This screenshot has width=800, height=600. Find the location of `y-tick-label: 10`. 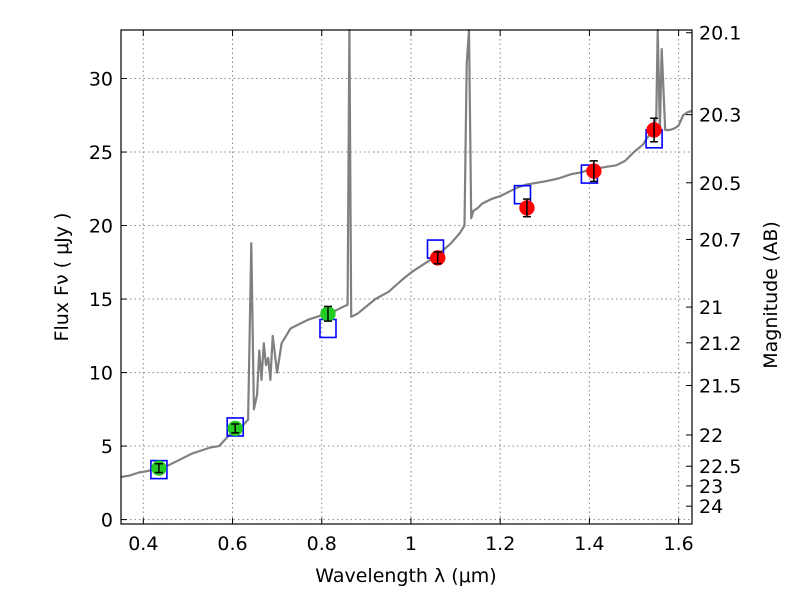

y-tick-label: 10 is located at coordinates (101, 374).